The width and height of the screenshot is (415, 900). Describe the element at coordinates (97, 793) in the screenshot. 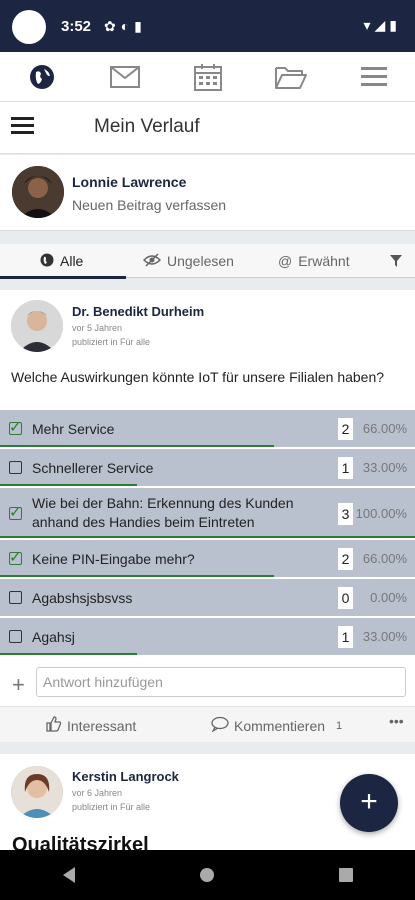

I see `post-time: vor 6 Jahren` at that location.